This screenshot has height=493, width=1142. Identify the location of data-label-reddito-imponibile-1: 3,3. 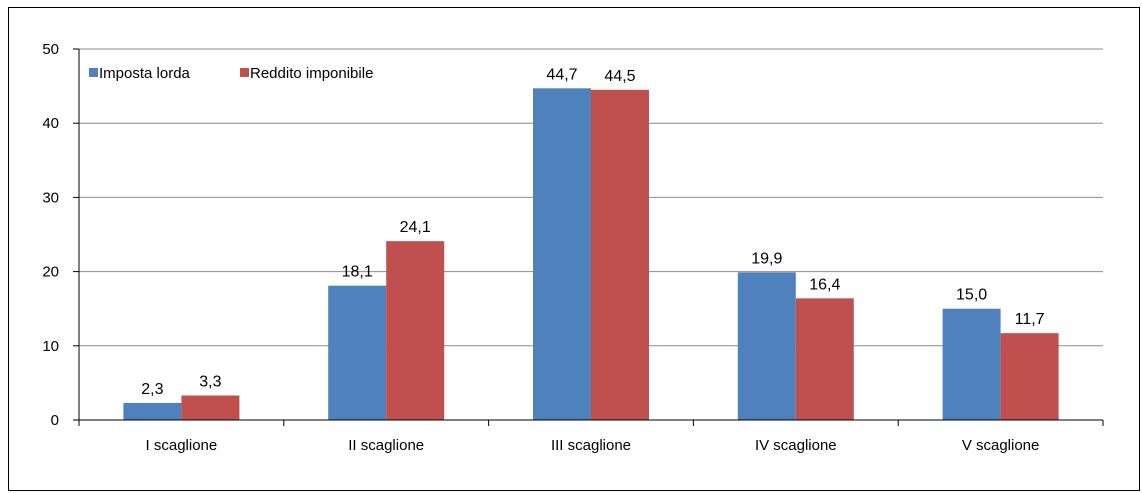
(210, 382).